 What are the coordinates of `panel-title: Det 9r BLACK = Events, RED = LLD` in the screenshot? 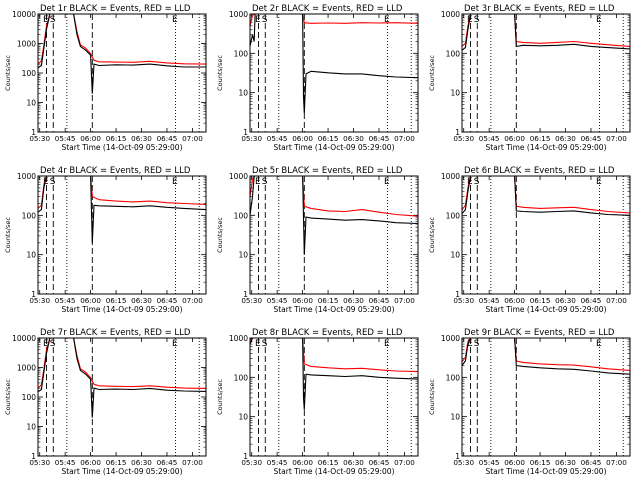 It's located at (539, 333).